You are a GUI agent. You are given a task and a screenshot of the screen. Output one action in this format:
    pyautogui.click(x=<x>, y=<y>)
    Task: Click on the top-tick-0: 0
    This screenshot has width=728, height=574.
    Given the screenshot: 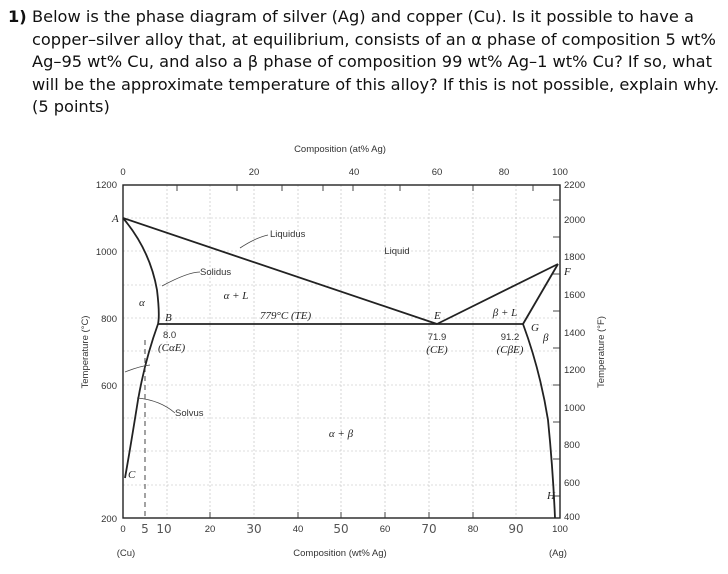 What is the action you would take?
    pyautogui.click(x=122, y=172)
    